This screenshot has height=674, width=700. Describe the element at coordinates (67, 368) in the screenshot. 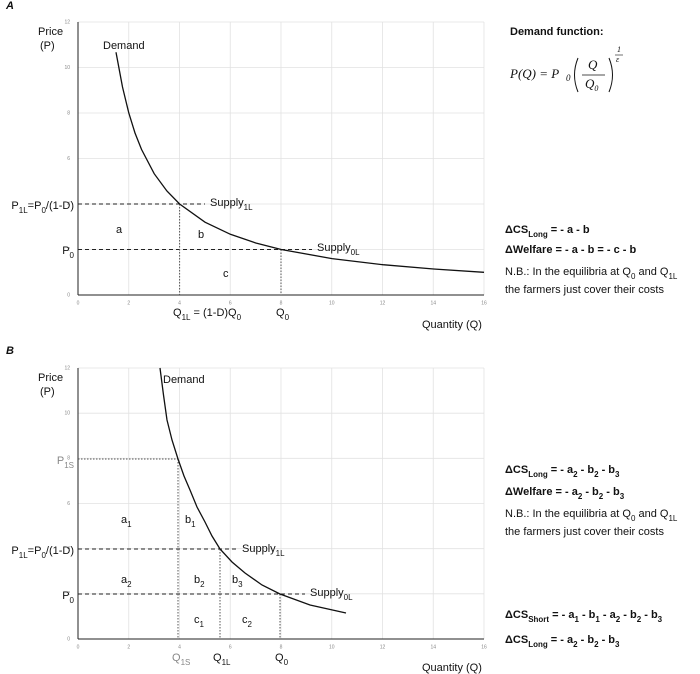

I see `y-tick-label: 12` at that location.